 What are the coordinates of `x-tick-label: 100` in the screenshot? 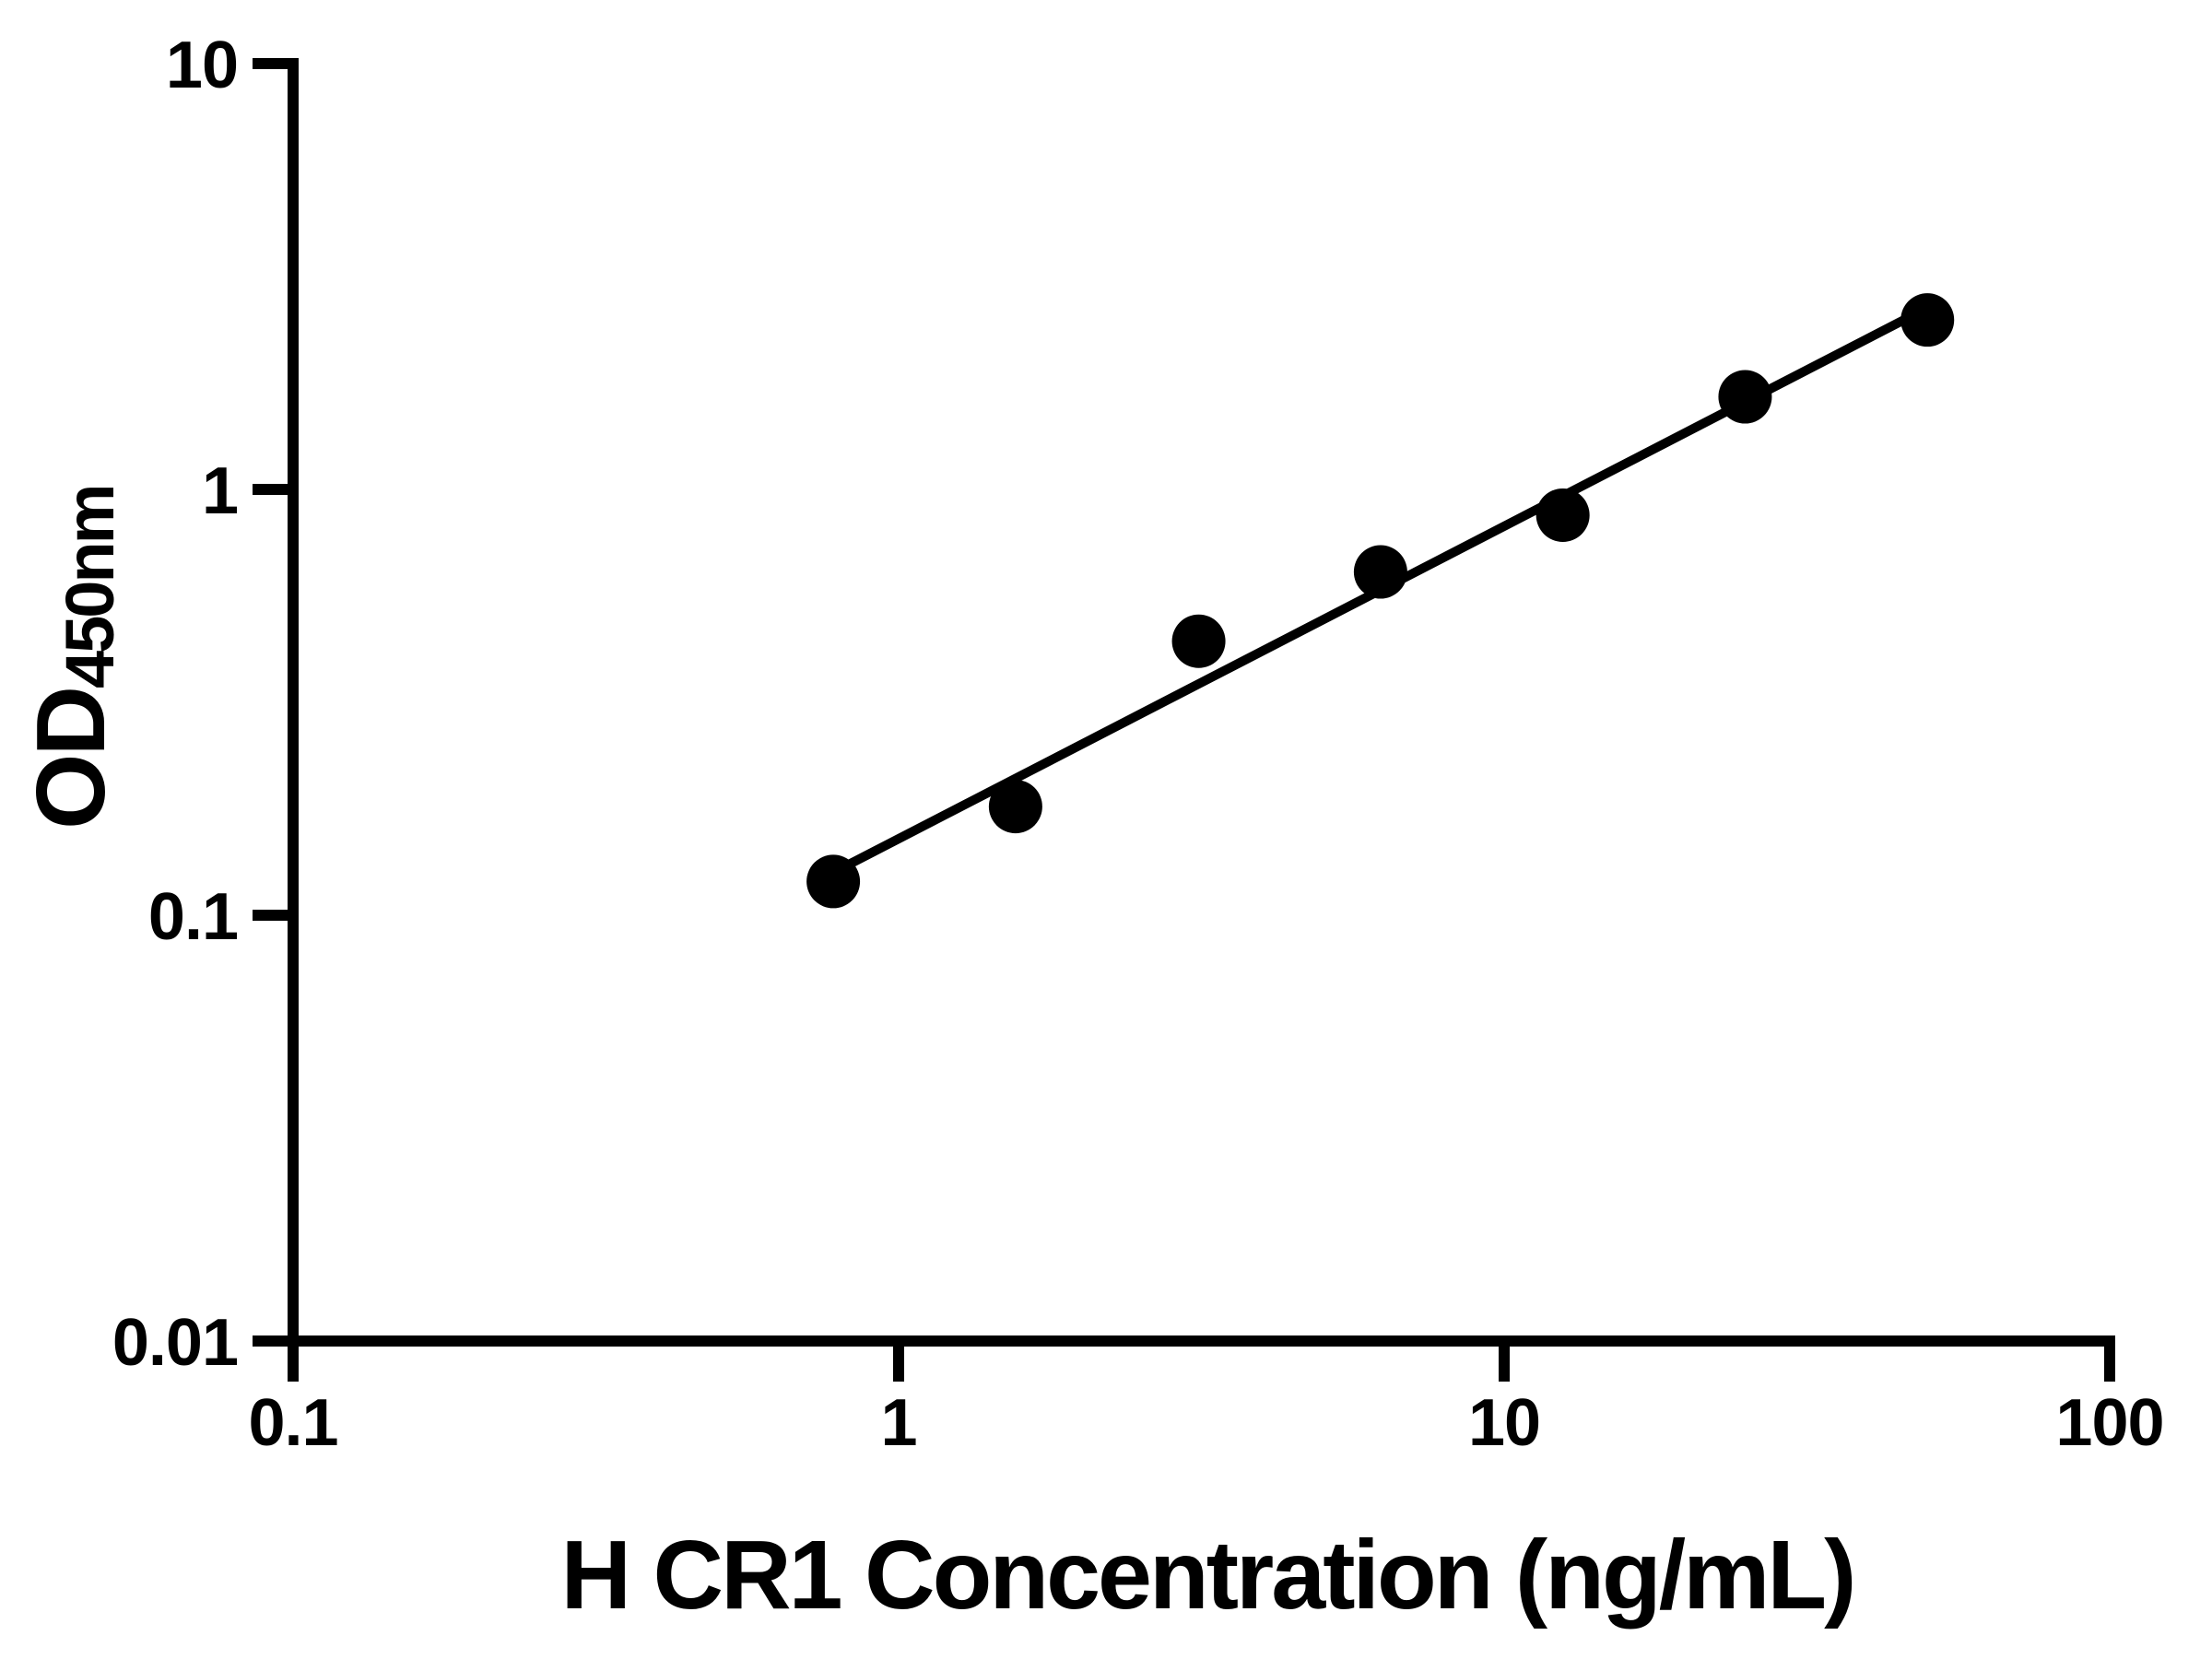 It's located at (2109, 1423).